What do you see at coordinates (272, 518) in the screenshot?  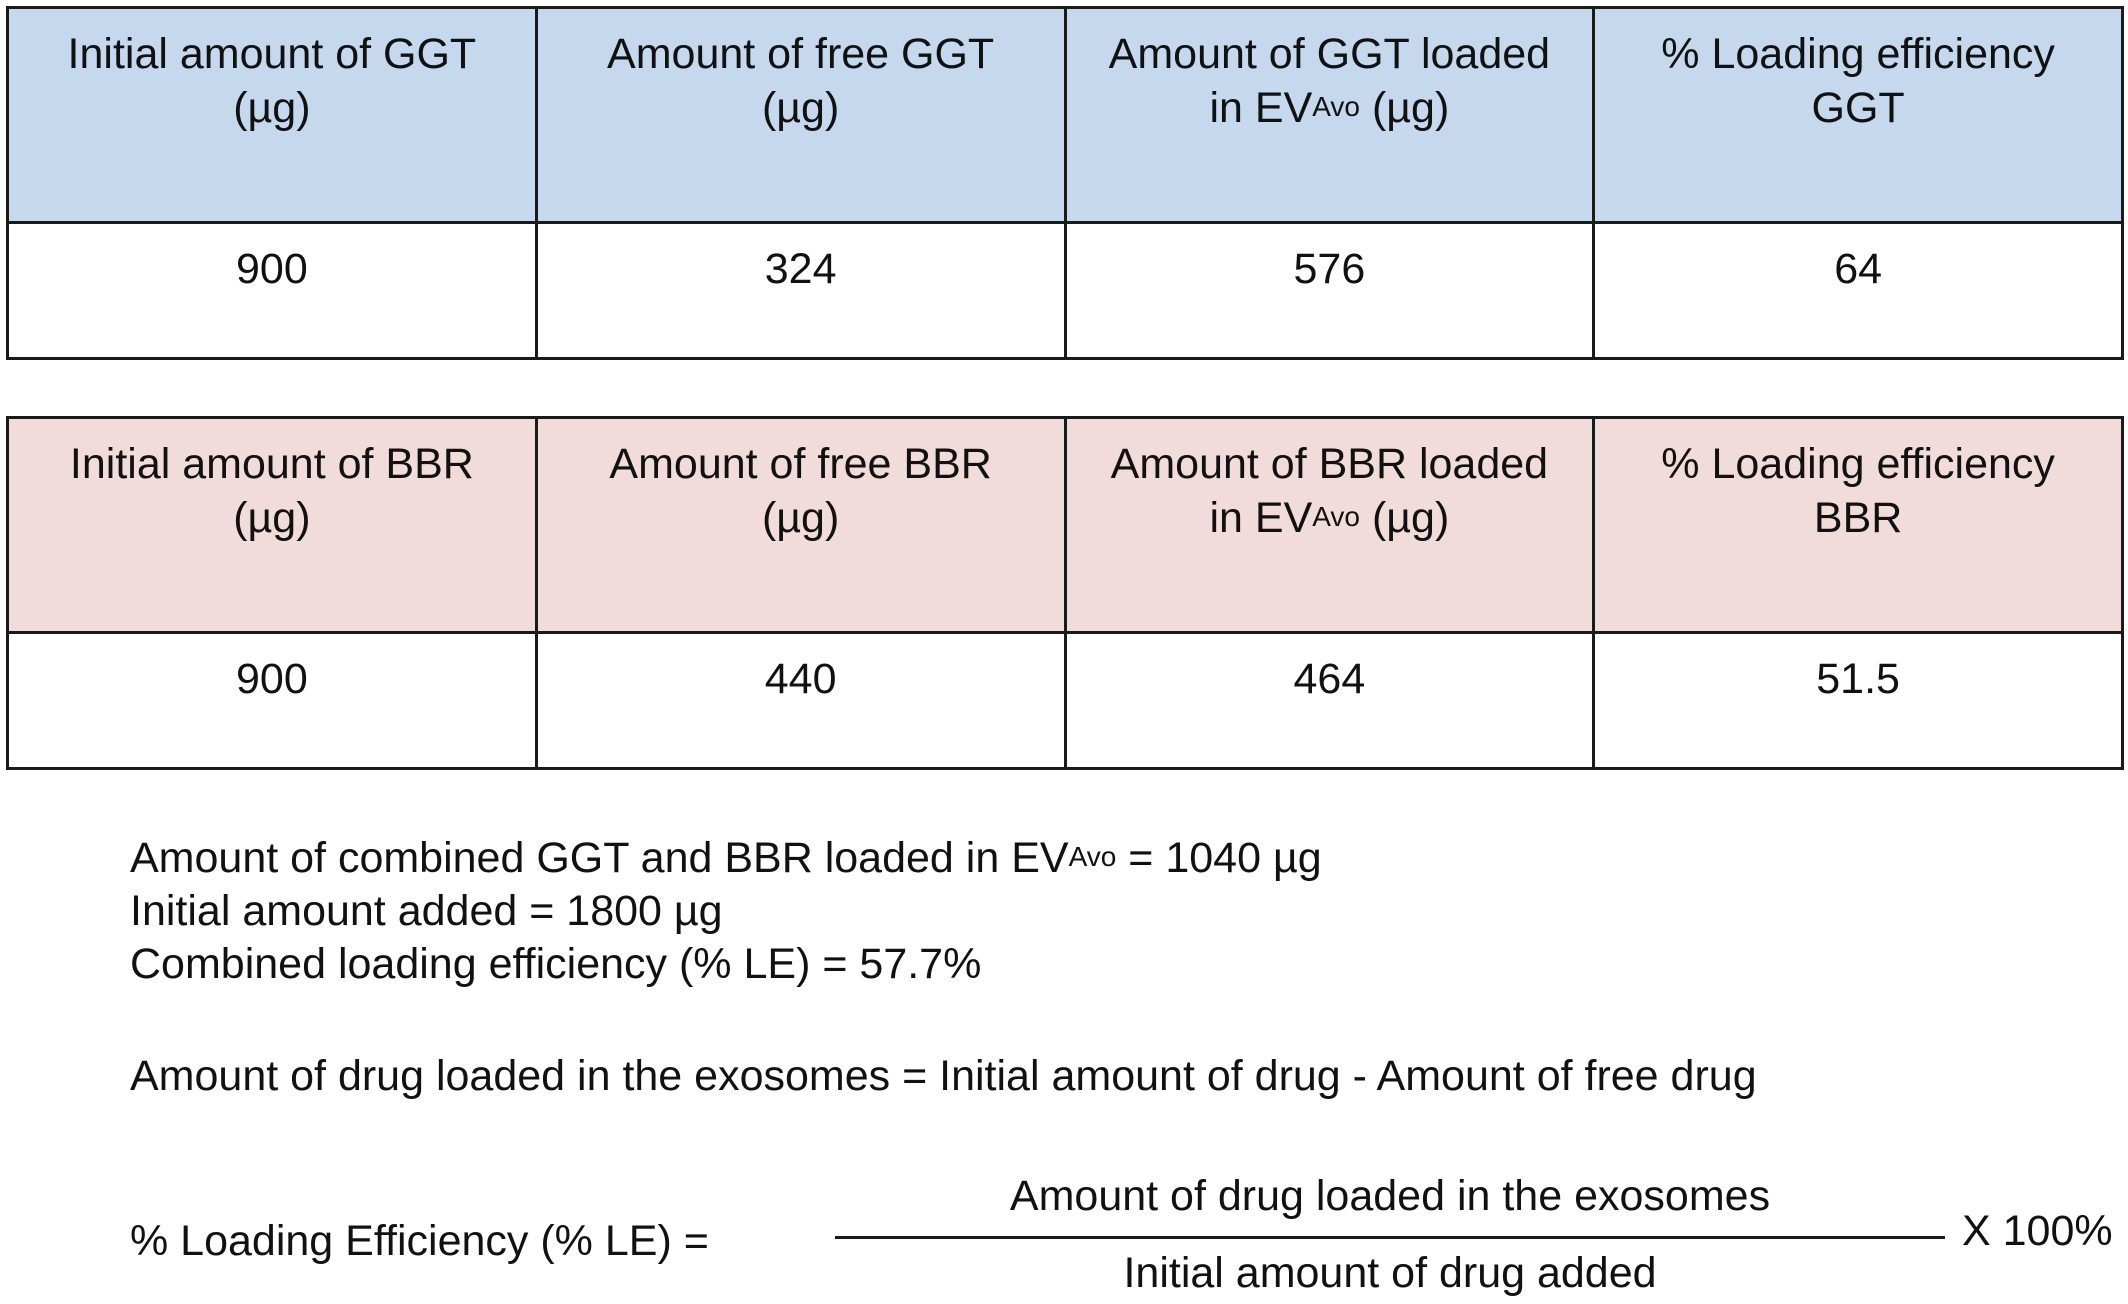 I see `bbr-header-initial-line2: (µg)` at bounding box center [272, 518].